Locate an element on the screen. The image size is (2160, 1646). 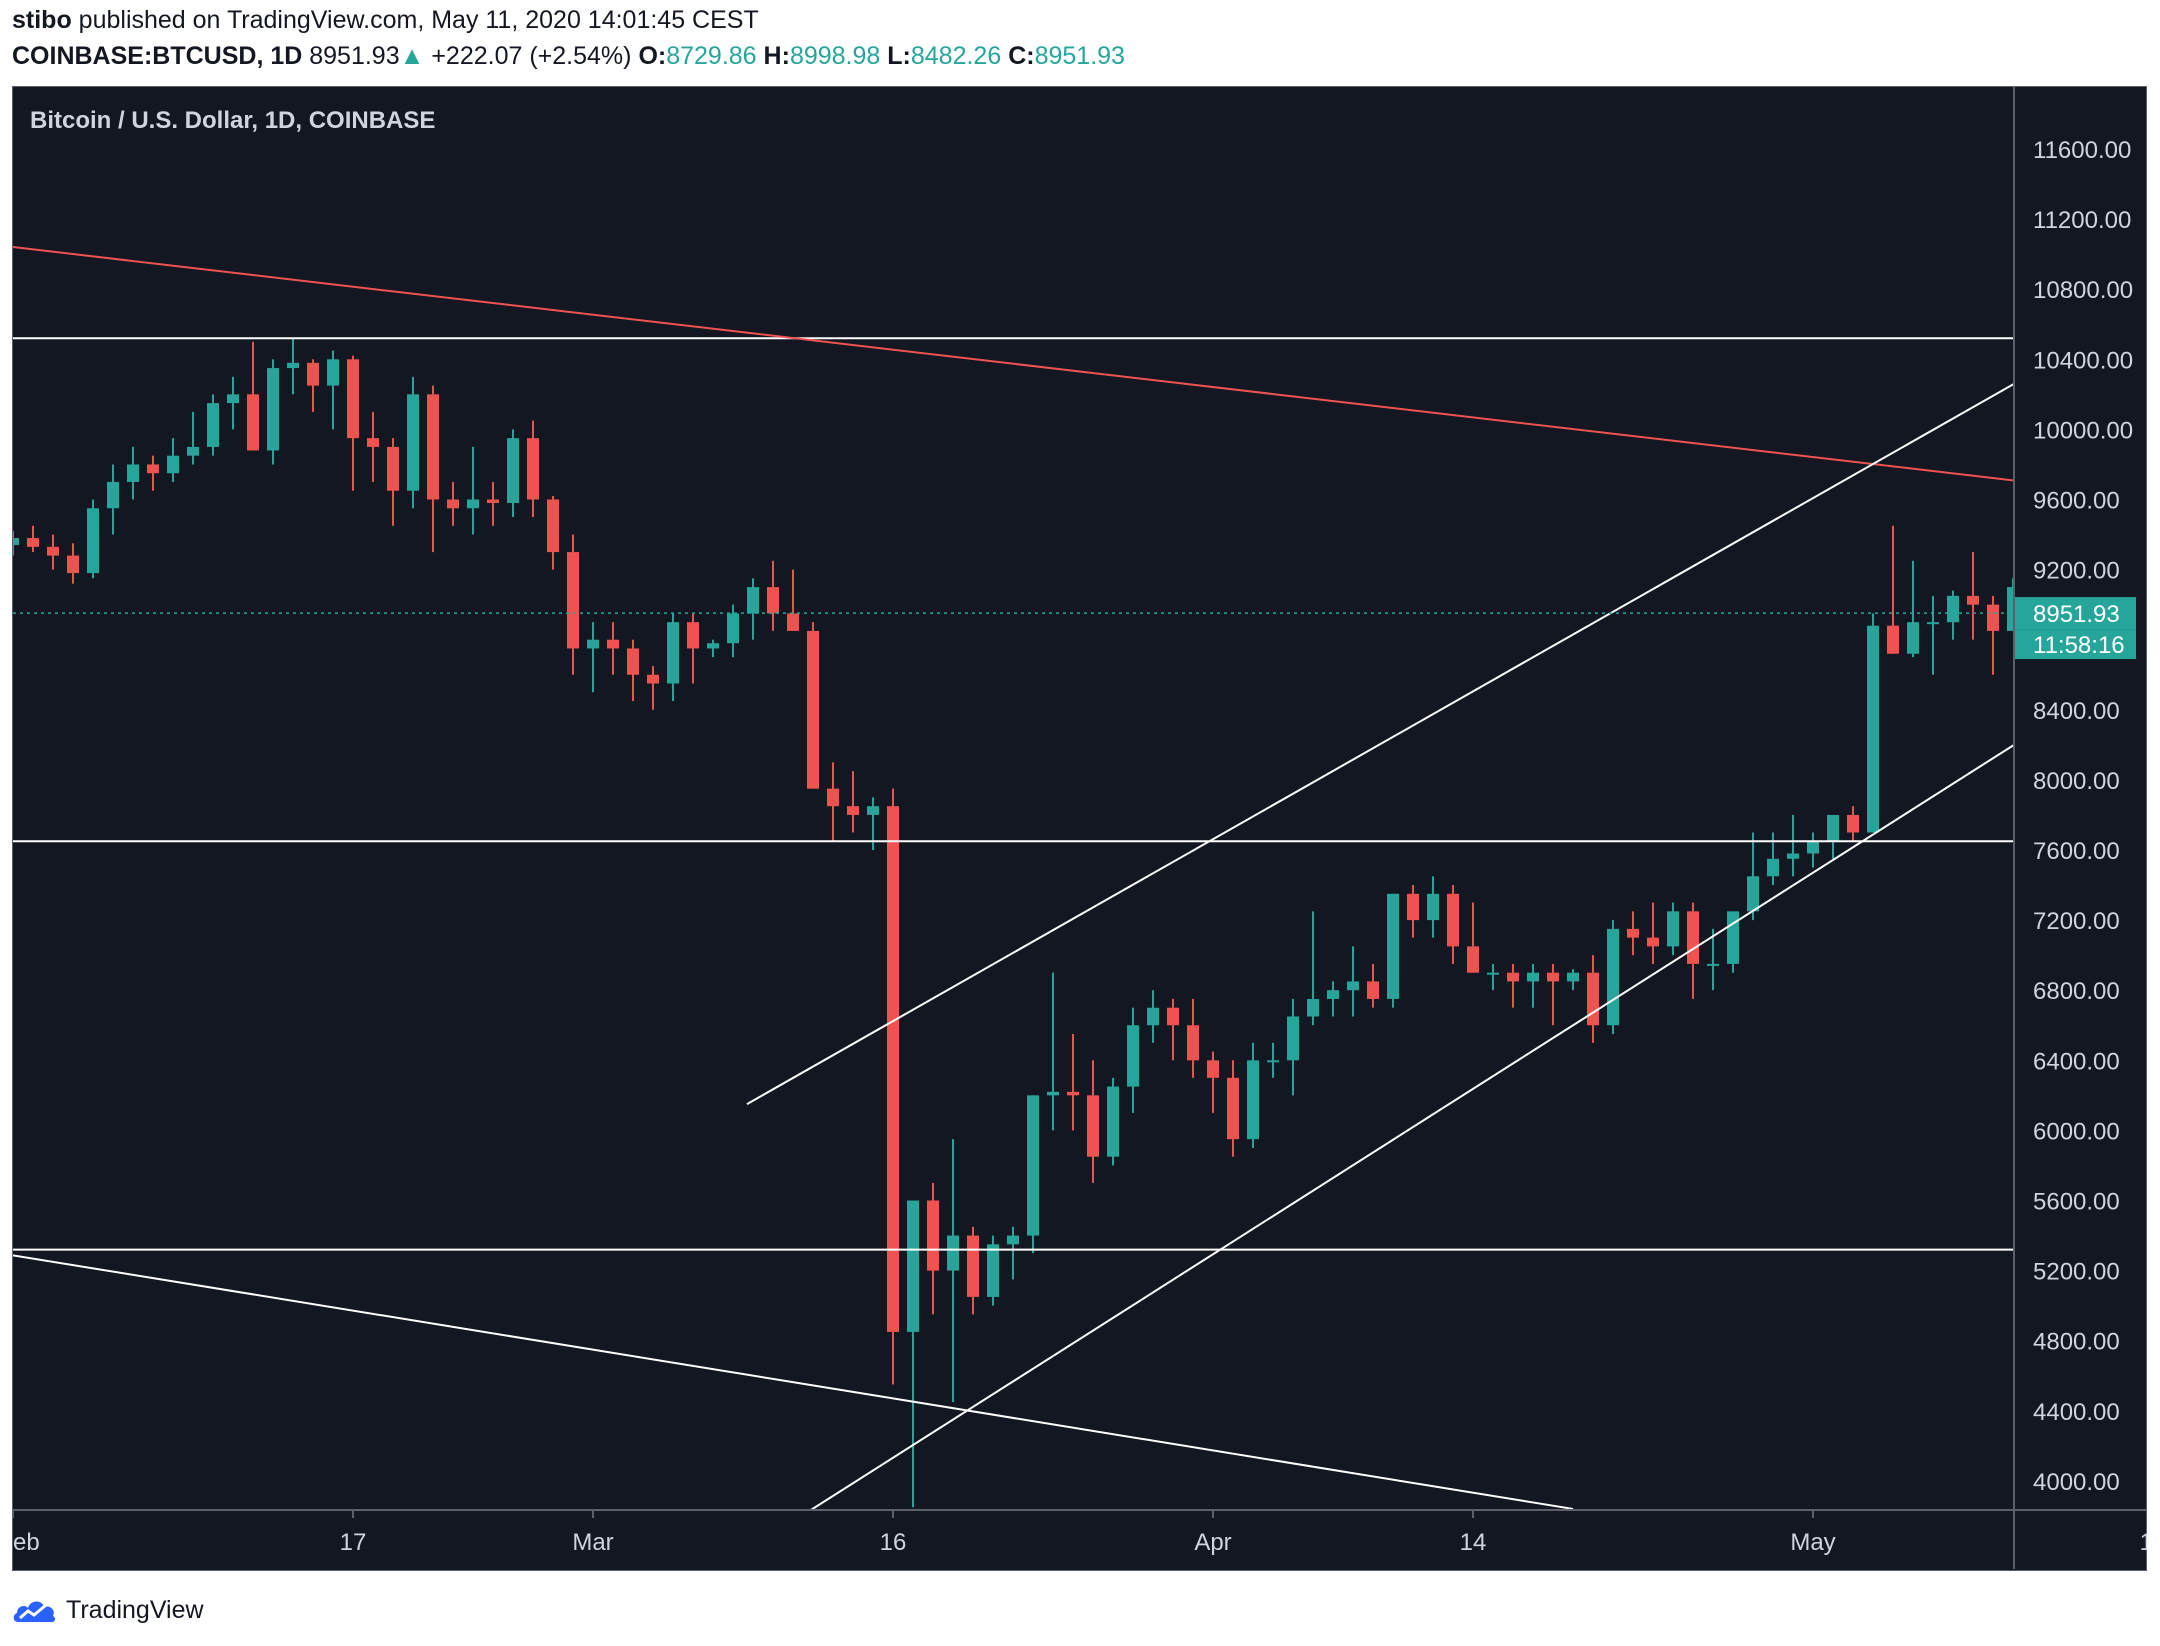
y-tick-label: 6400.00 is located at coordinates (2076, 1061).